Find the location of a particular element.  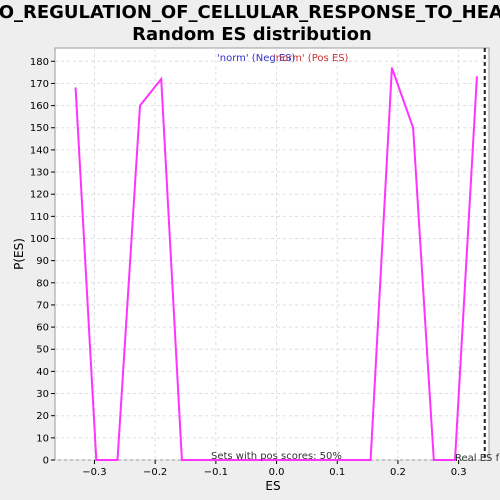

x-tick-label: 0.2 is located at coordinates (398, 472).